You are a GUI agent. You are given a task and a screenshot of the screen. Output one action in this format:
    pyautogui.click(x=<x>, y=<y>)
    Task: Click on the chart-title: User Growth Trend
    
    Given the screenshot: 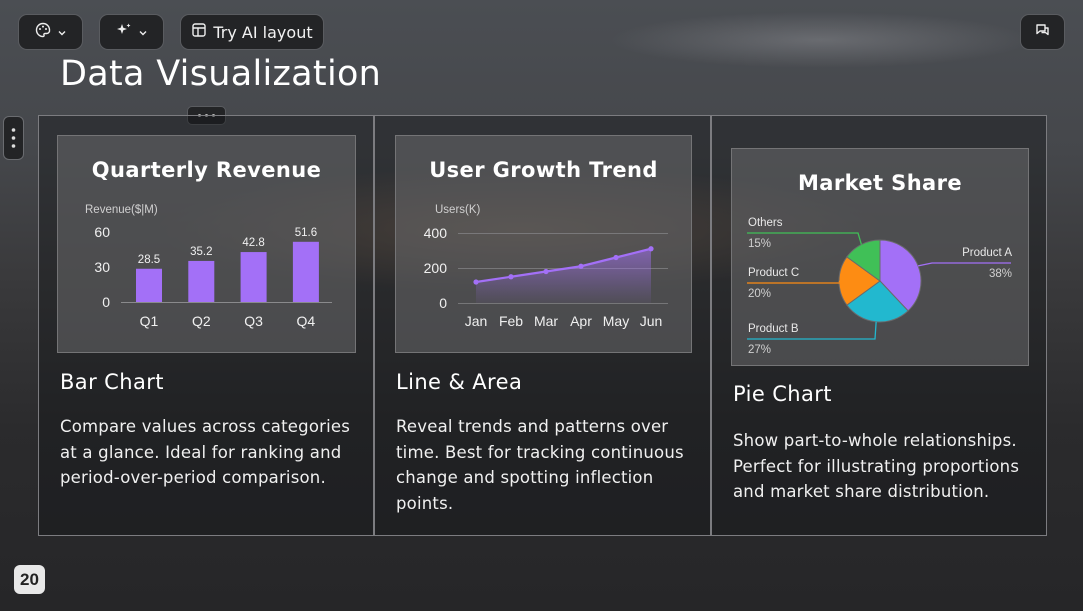 What is the action you would take?
    pyautogui.click(x=543, y=170)
    